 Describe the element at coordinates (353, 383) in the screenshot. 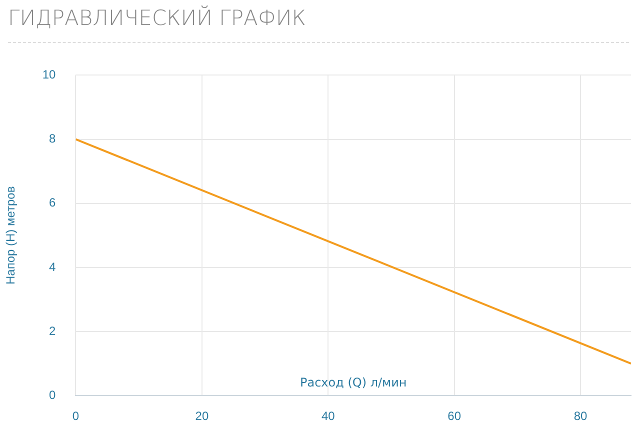

I see `x-axis-title: Расход (Q) л/мин` at that location.